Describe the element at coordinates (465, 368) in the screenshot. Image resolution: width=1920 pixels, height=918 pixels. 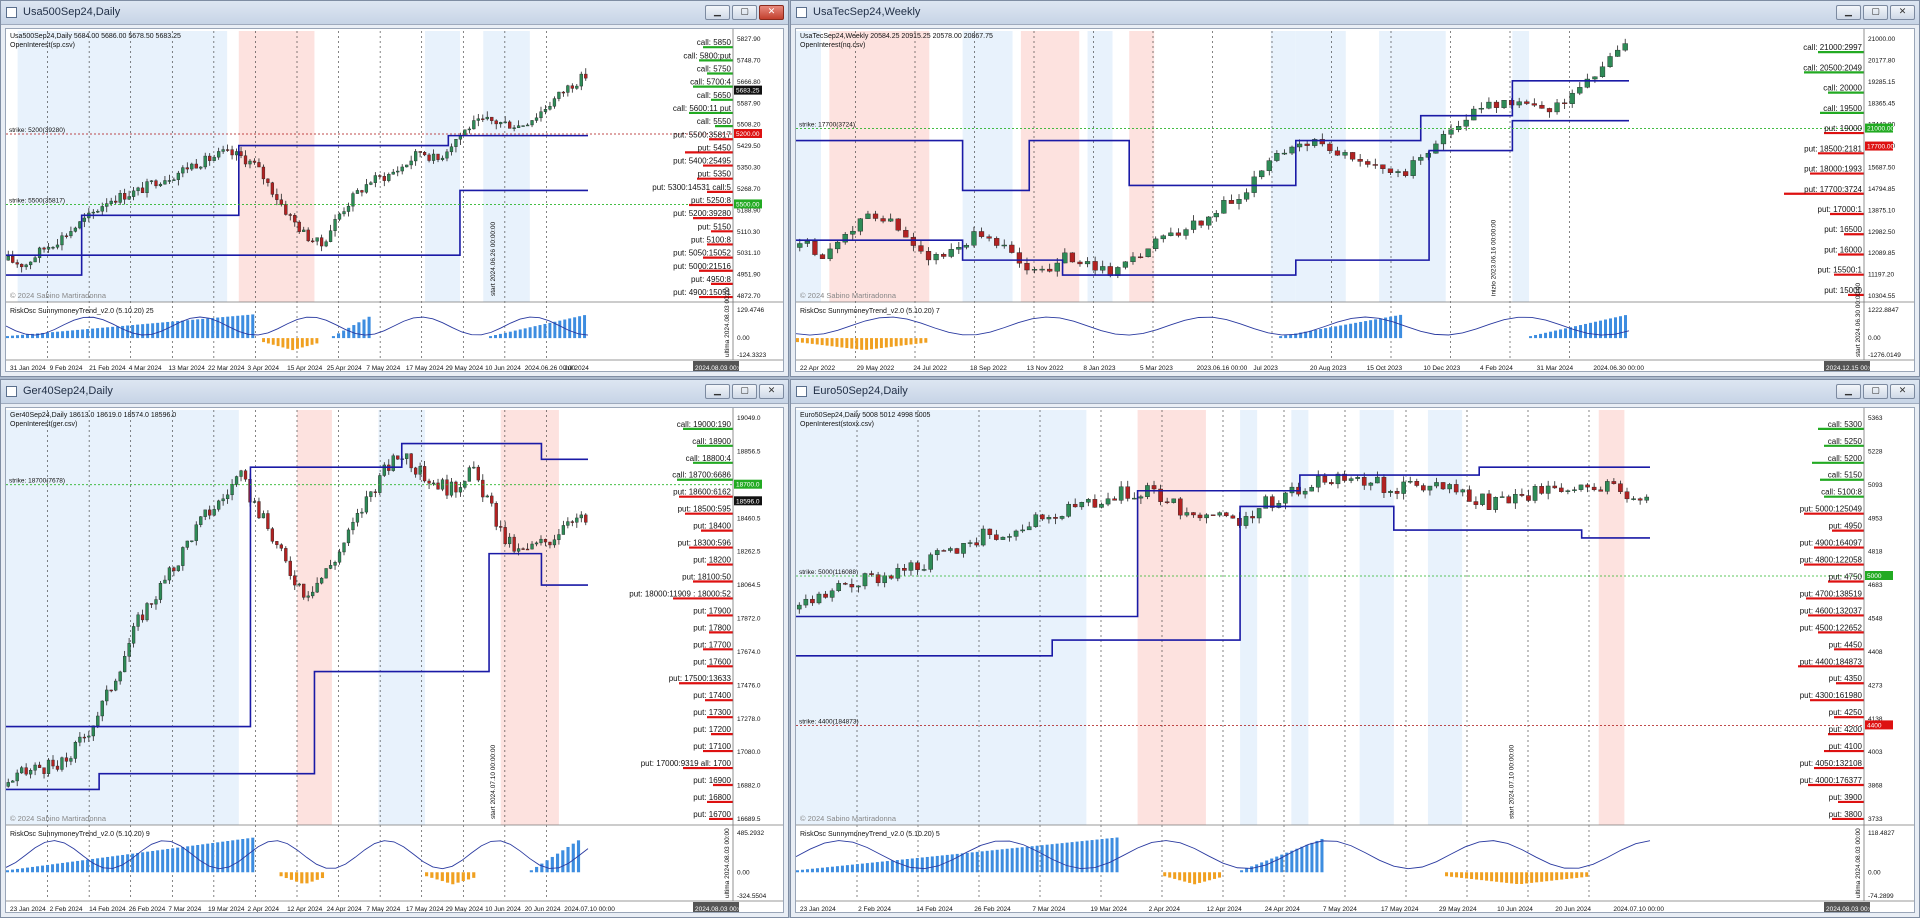
I see `date-tick: 29 May 2024` at that location.